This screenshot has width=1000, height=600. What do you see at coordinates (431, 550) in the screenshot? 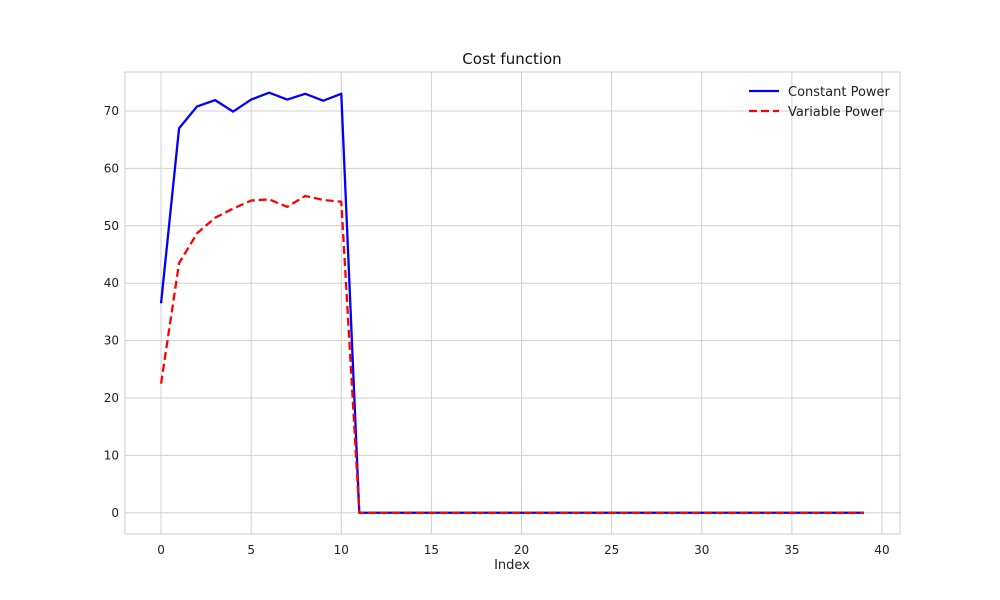
I see `x-tick-label: 15` at bounding box center [431, 550].